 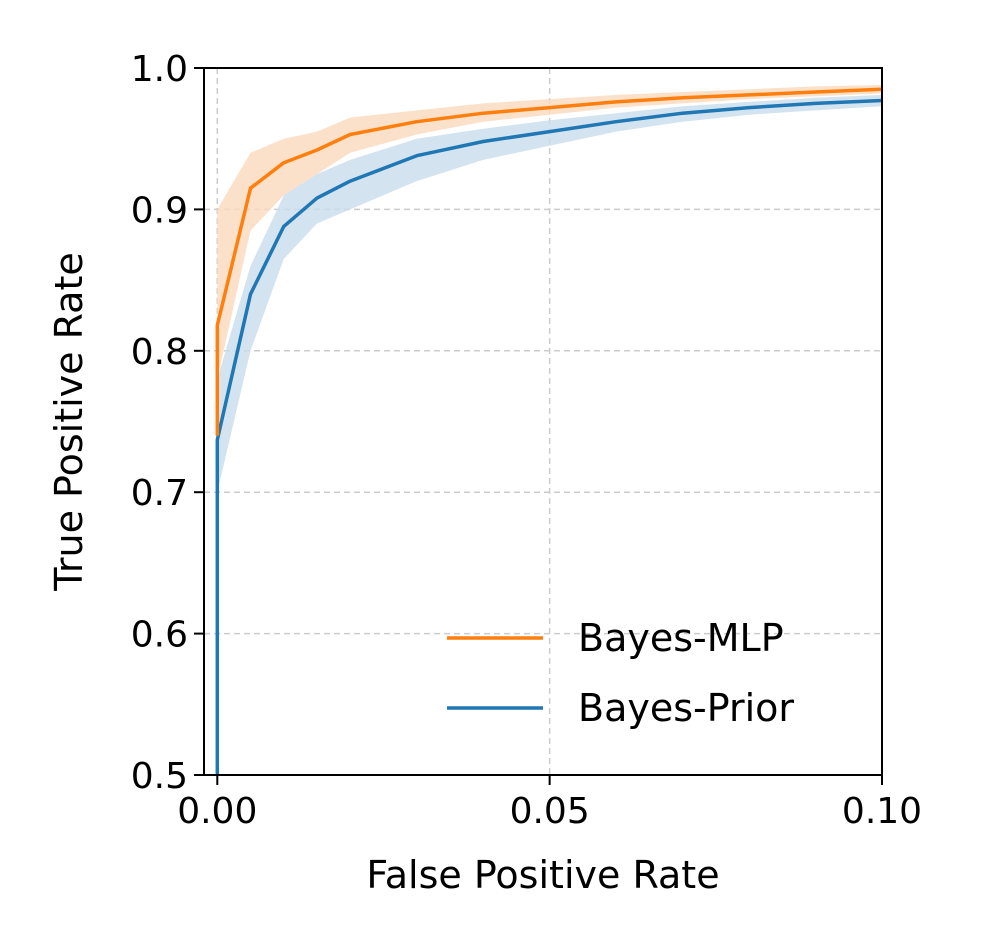 What do you see at coordinates (217, 811) in the screenshot?
I see `x-tick-label-0: 0.00` at bounding box center [217, 811].